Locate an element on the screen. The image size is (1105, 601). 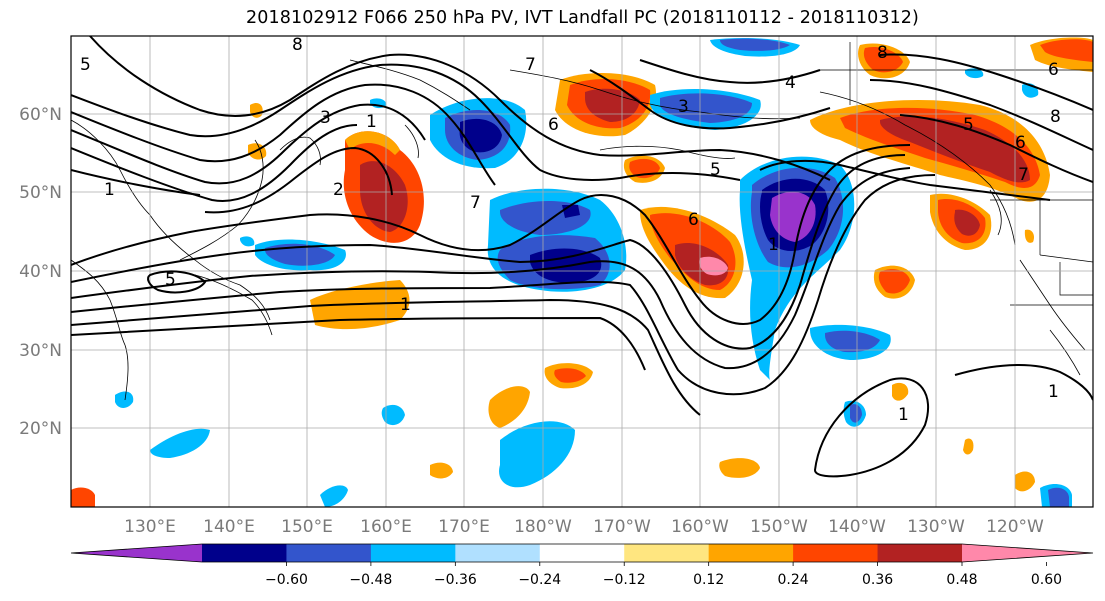
colorbar-tick-label: −0.12 is located at coordinates (624, 580).